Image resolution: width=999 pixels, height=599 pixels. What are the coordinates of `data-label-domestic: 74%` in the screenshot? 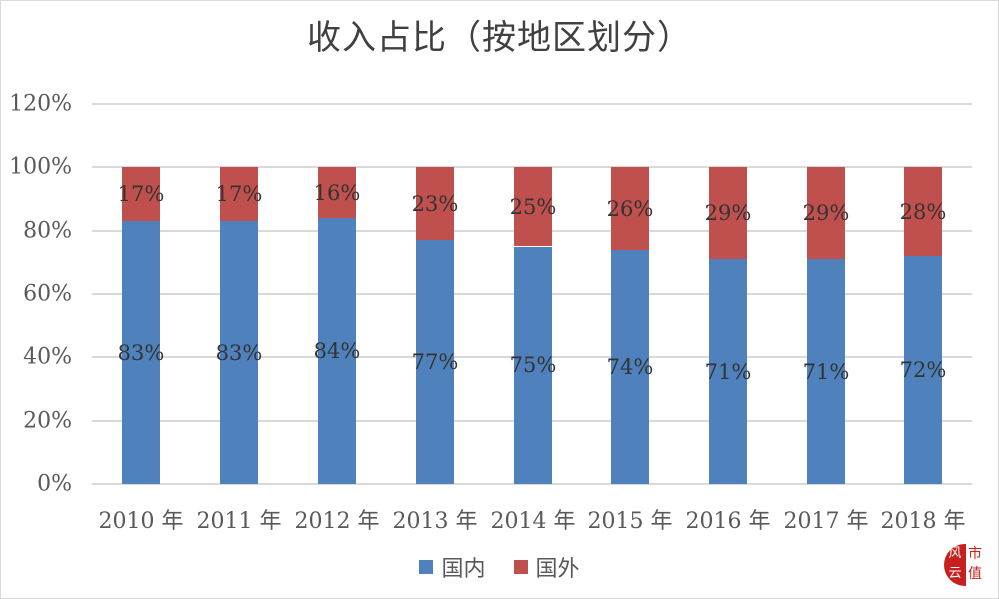 It's located at (630, 366).